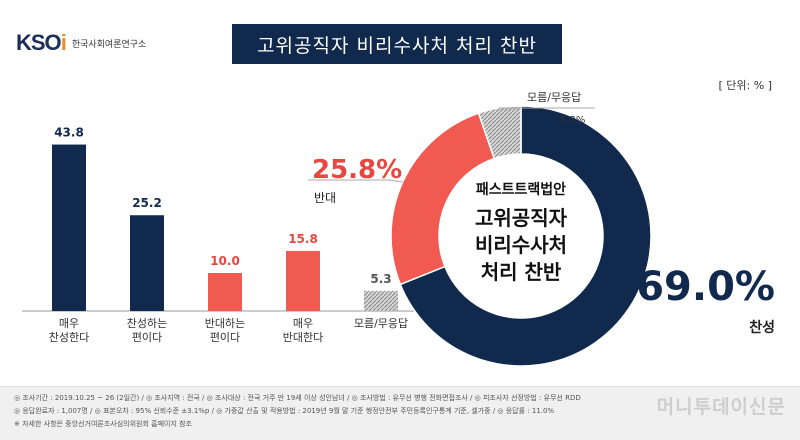 The height and width of the screenshot is (440, 800). Describe the element at coordinates (554, 97) in the screenshot. I see `slice-name-label-2: 모름/무응답` at that location.